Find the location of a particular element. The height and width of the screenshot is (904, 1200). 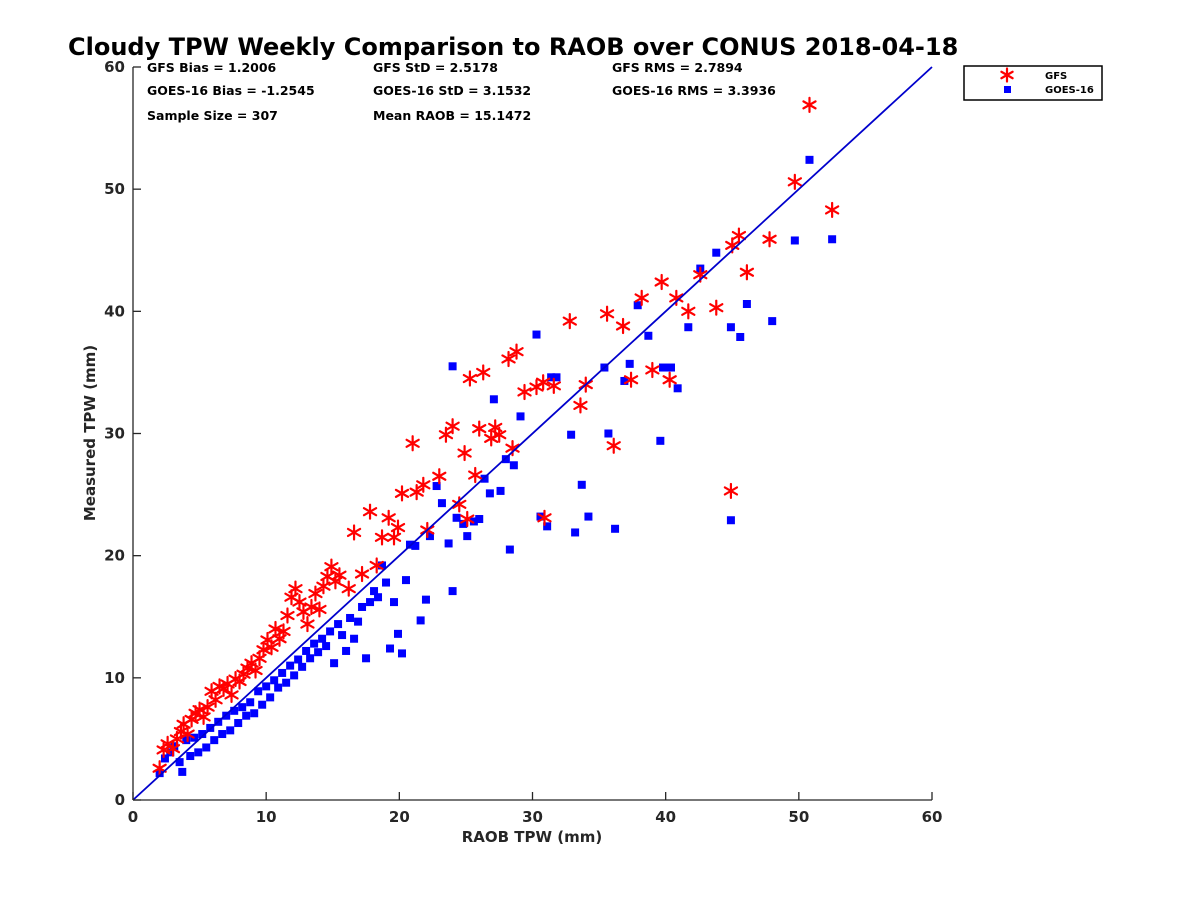

y-tick-label: 40 is located at coordinates (114, 311).